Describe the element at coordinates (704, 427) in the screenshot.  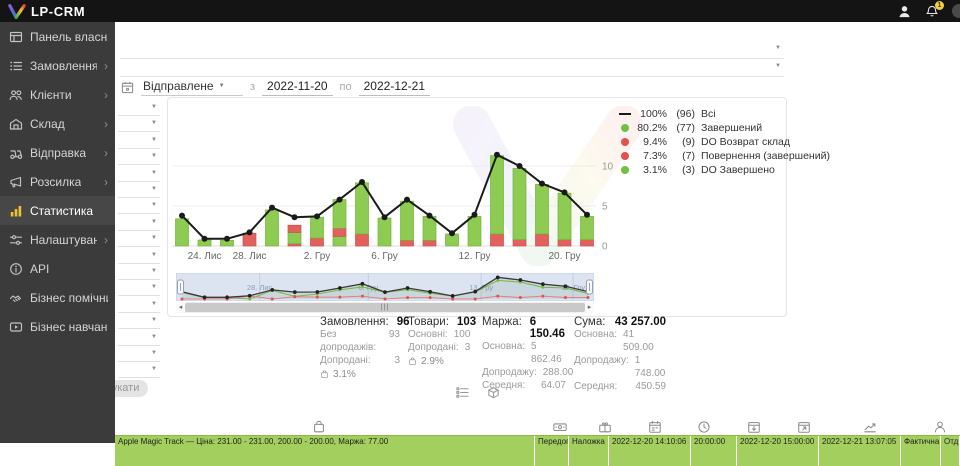
I see `time-clock-icon` at that location.